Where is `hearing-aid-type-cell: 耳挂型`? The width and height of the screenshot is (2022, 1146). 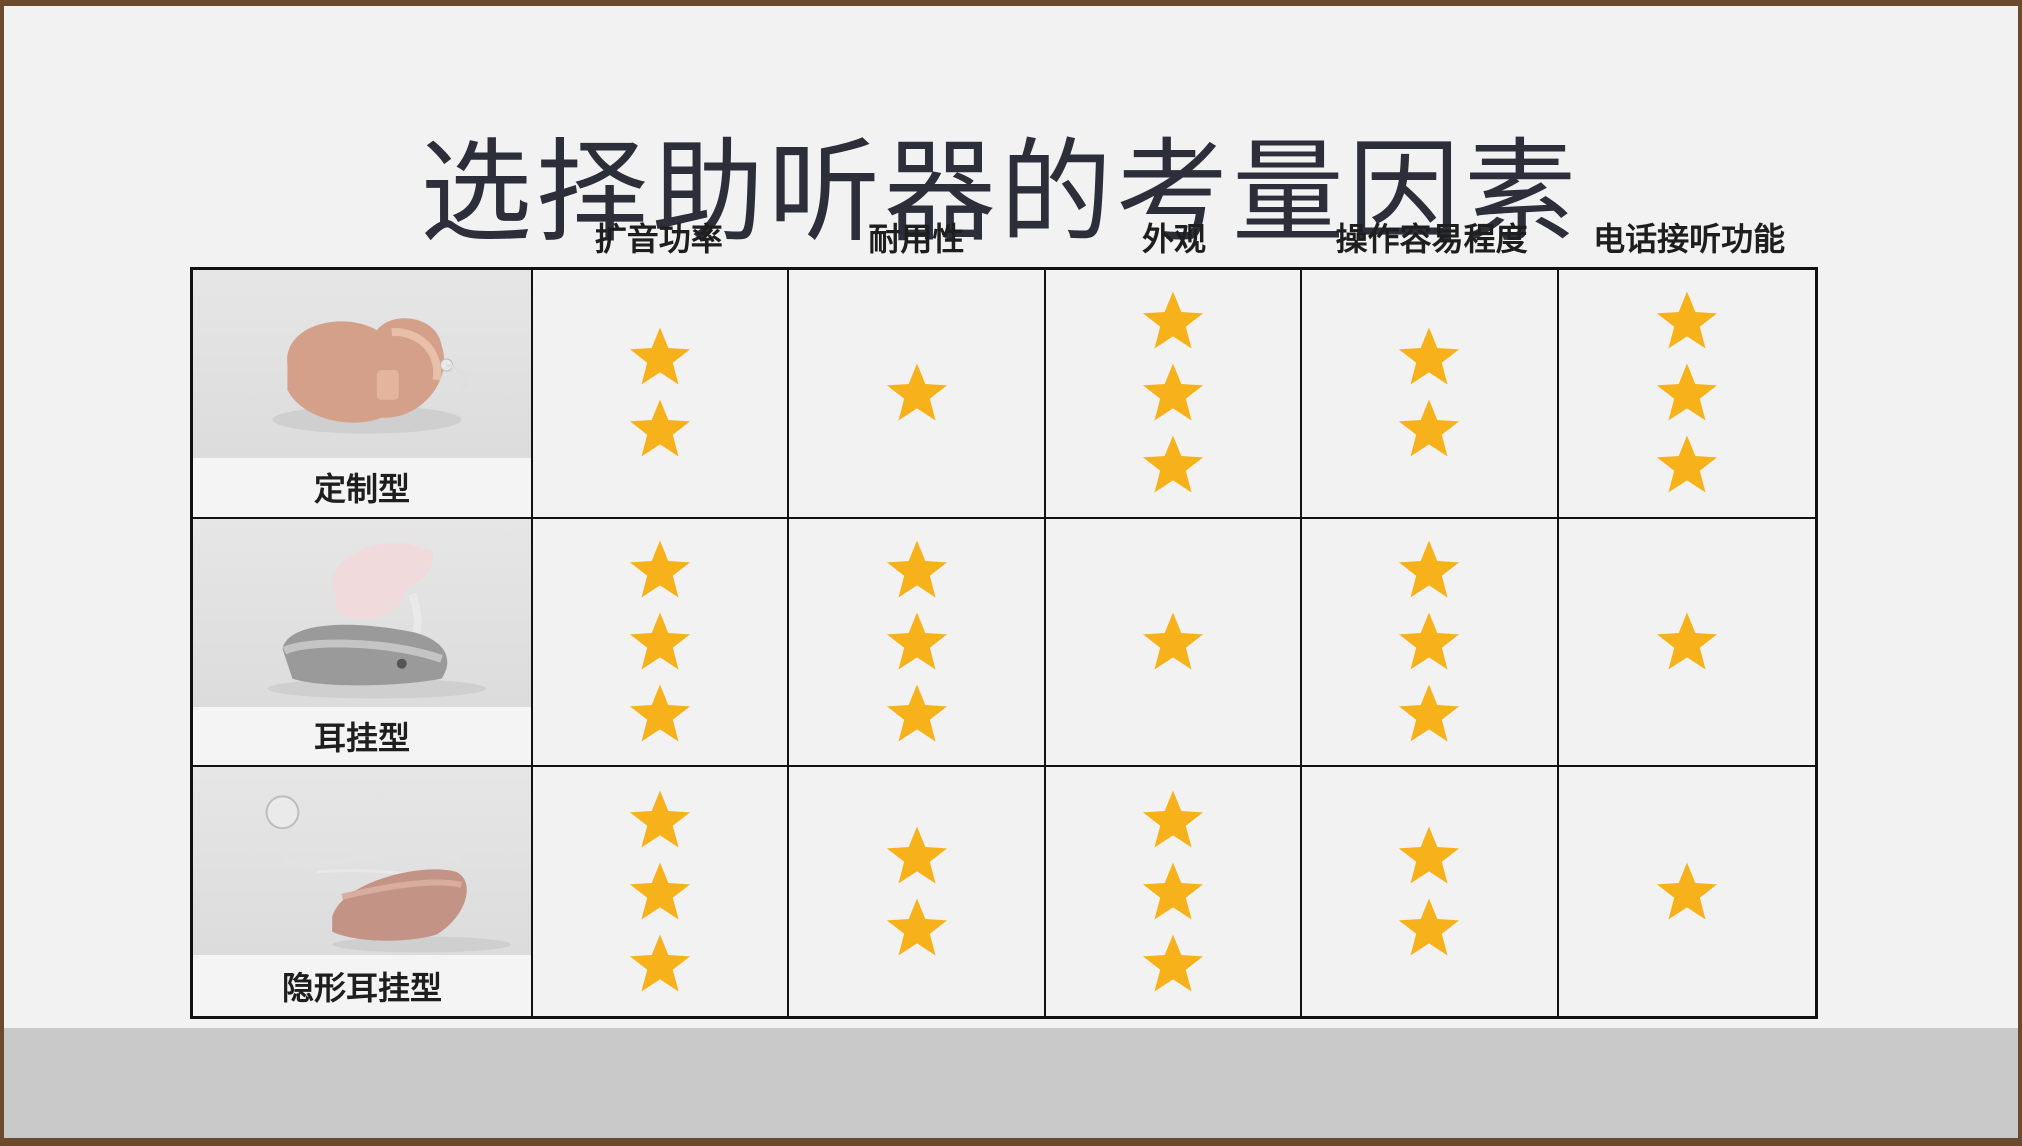 hearing-aid-type-cell: 耳挂型 is located at coordinates (363, 643).